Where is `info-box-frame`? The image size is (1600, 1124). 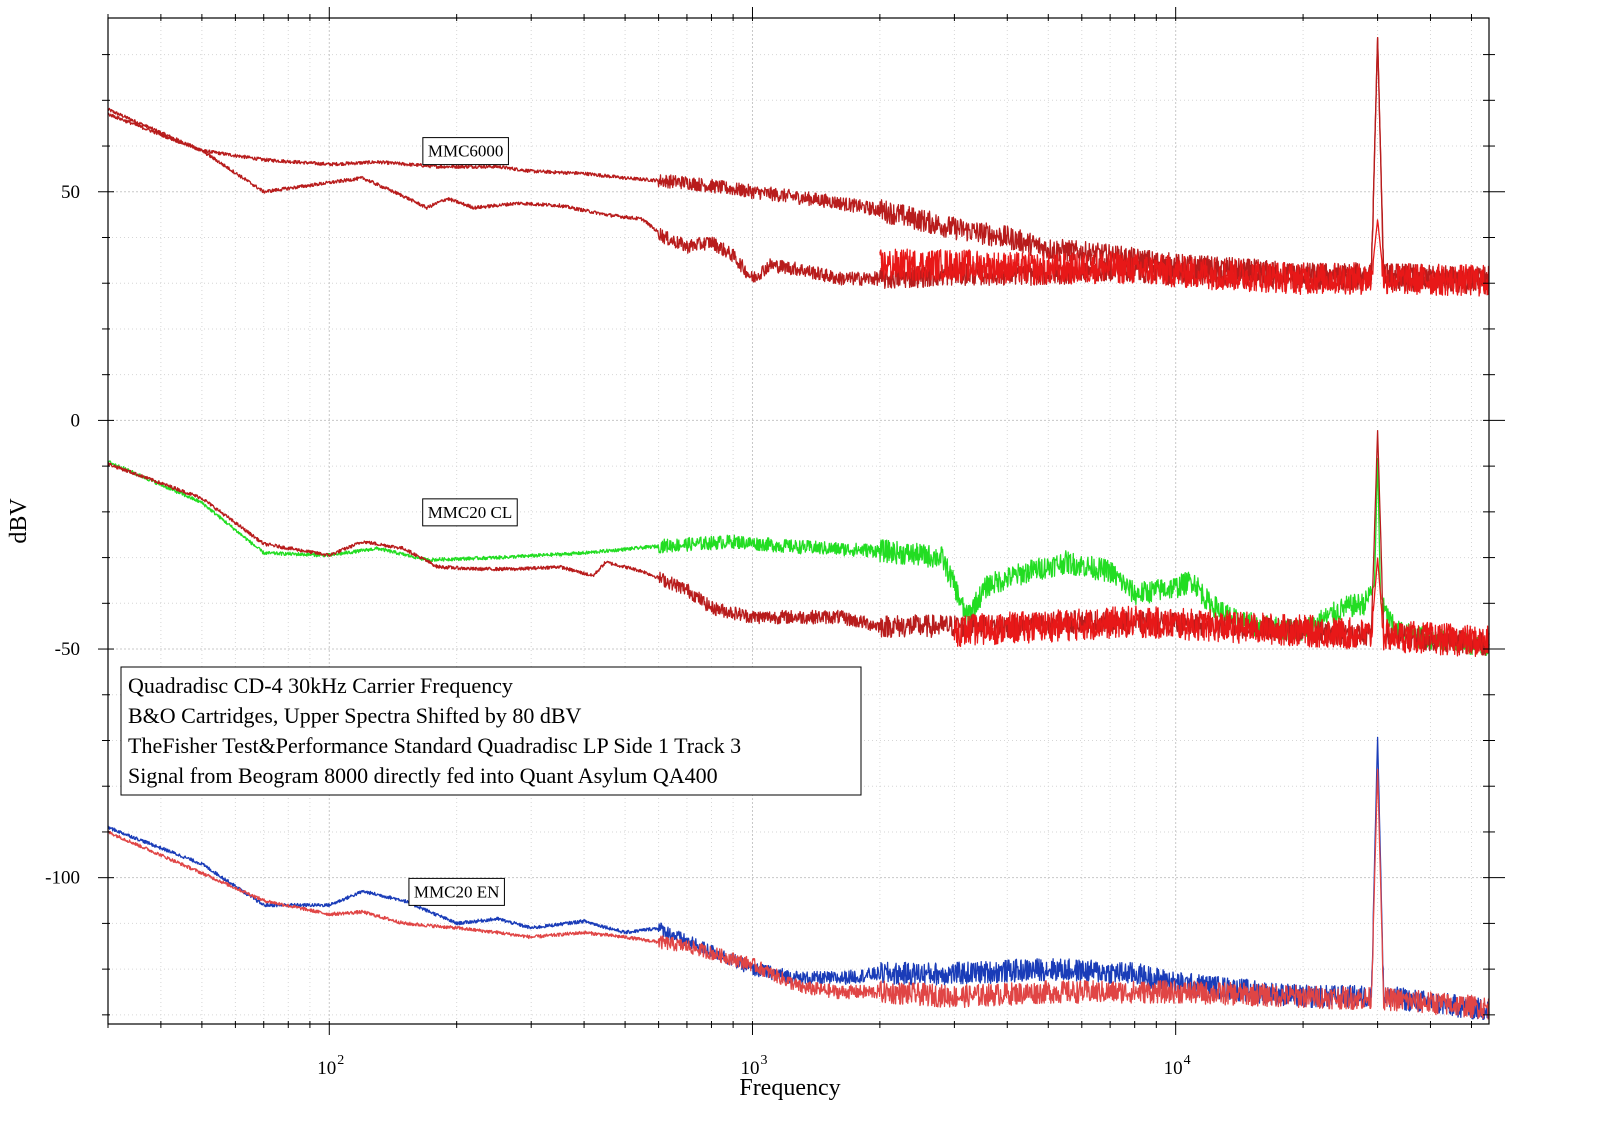 info-box-frame is located at coordinates (491, 731).